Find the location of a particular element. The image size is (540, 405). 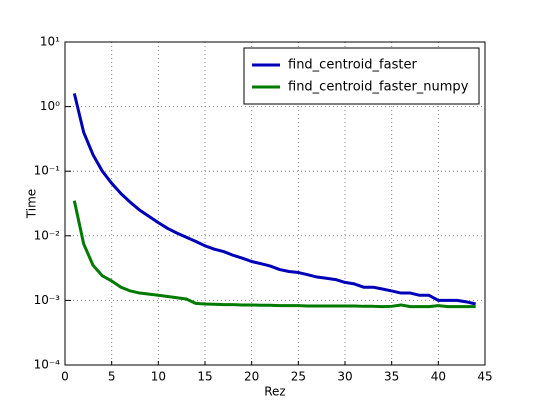

legend-label: find_centroid_faster is located at coordinates (352, 65).